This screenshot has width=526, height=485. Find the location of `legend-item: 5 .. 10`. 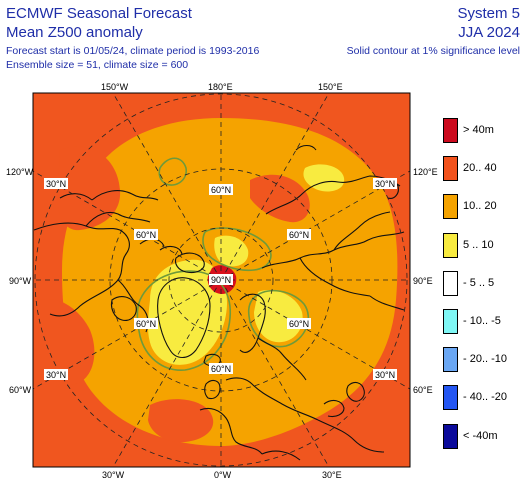

legend-item: 5 .. 10 is located at coordinates (478, 245).